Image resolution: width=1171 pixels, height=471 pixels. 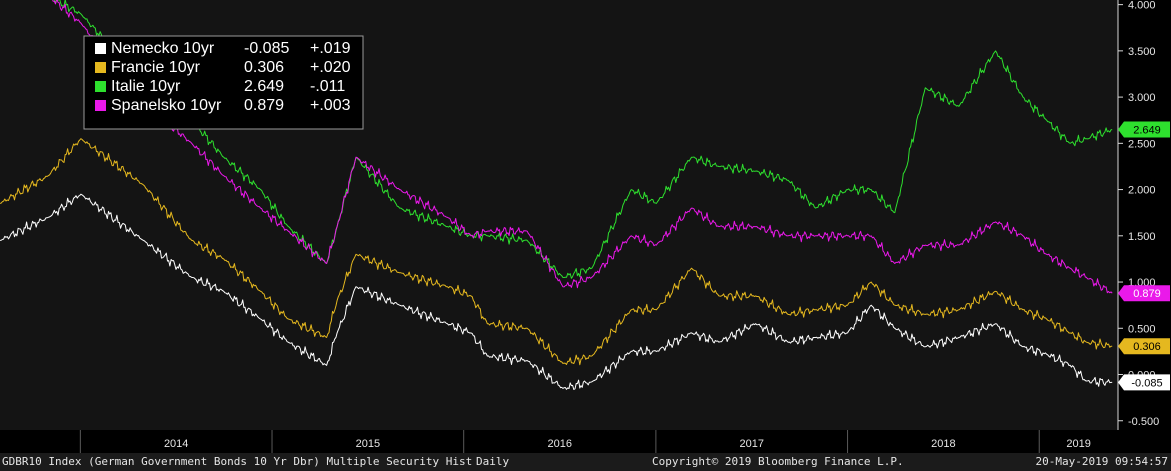 I want to click on y-tick-label: 4.000, so click(x=1142, y=6).